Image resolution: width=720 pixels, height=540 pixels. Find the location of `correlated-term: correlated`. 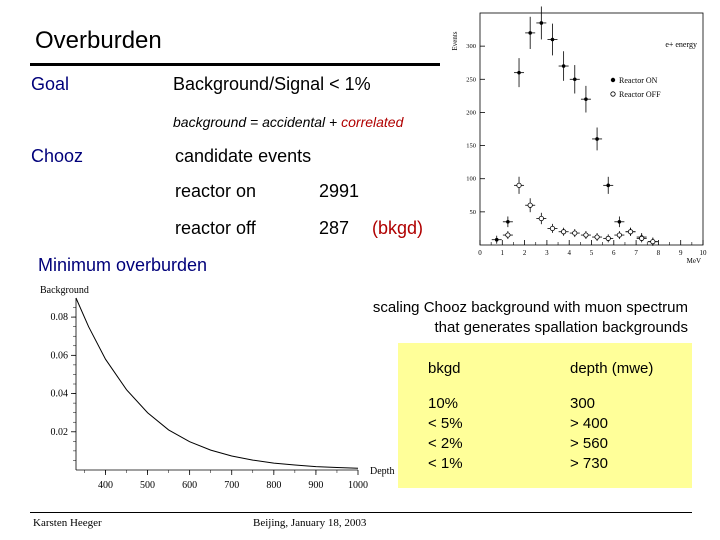

correlated-term: correlated is located at coordinates (372, 122).